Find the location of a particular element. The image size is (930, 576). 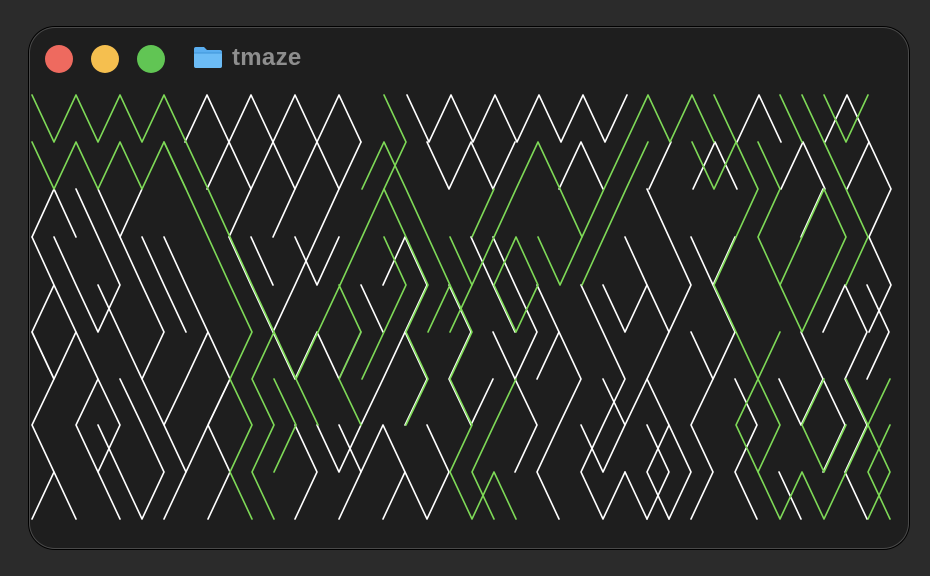

folder-icon is located at coordinates (208, 57).